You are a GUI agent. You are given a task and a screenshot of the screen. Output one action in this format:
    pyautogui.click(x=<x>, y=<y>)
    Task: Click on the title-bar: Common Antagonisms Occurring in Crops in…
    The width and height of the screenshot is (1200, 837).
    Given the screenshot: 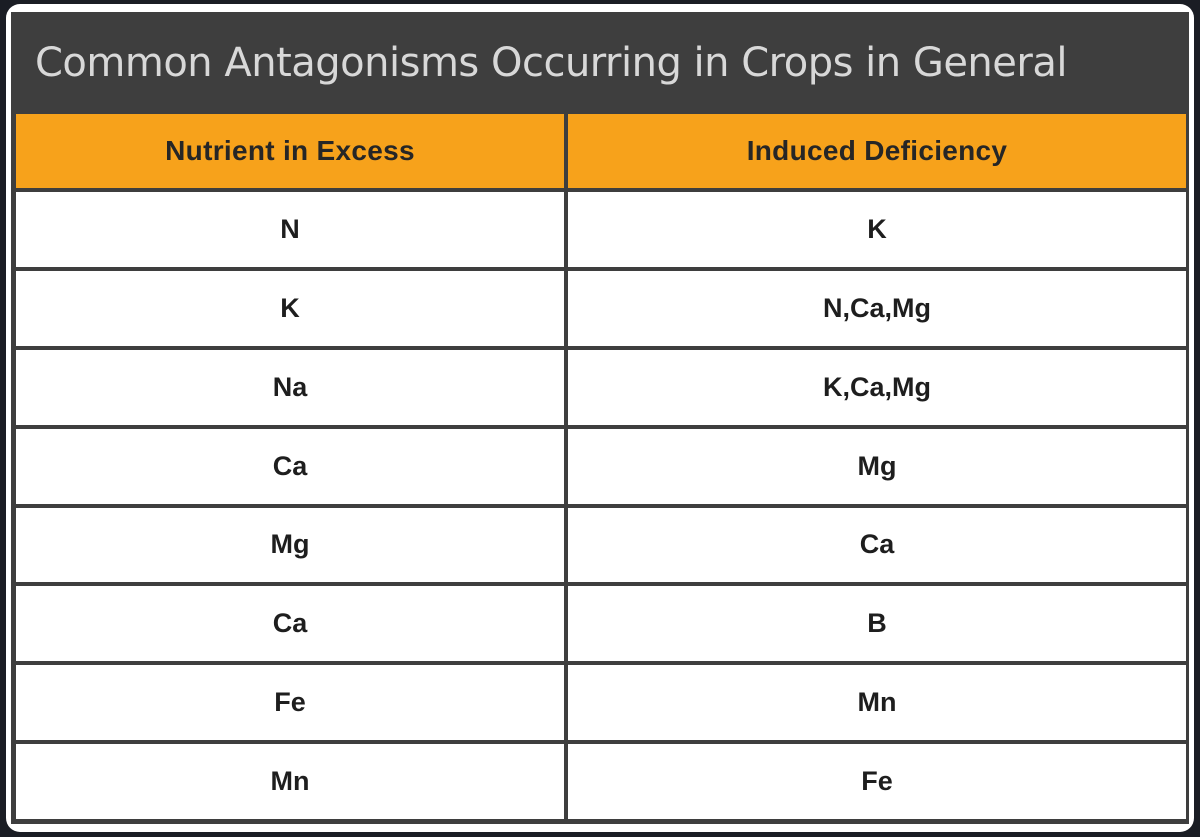 What is the action you would take?
    pyautogui.click(x=600, y=63)
    